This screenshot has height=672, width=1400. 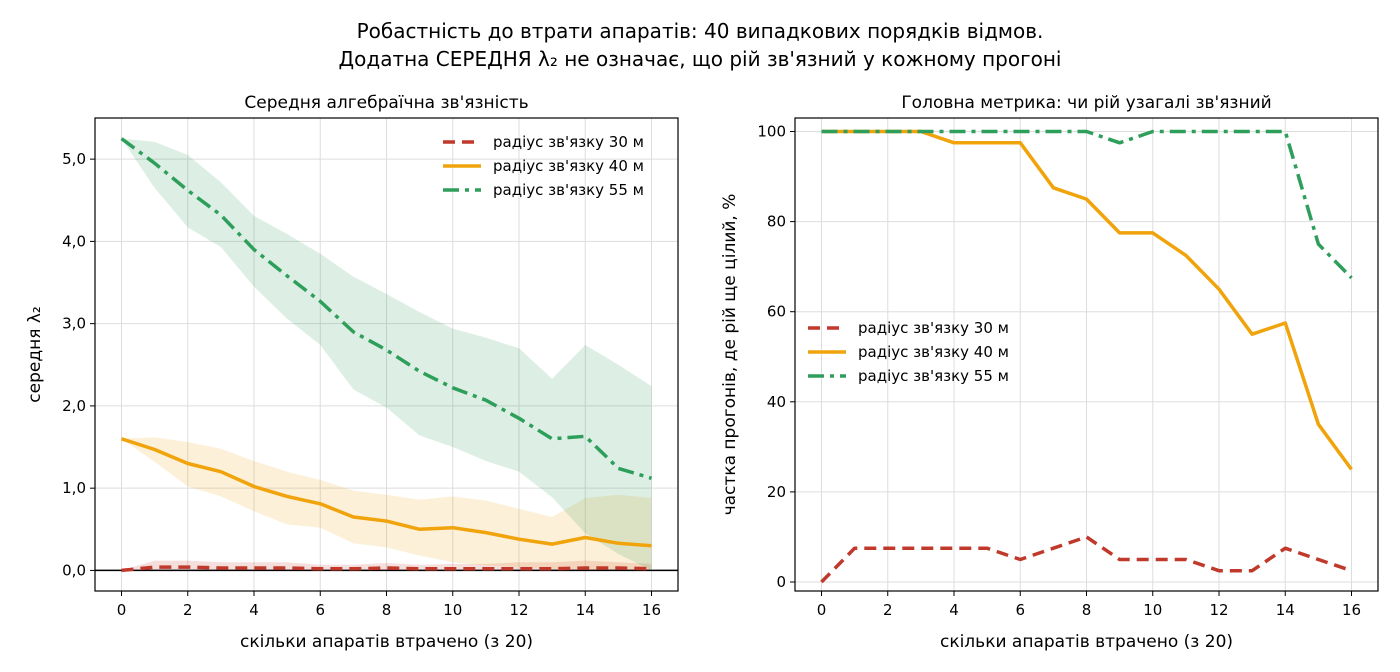 I want to click on y-tick-label: 0, so click(x=781, y=582).